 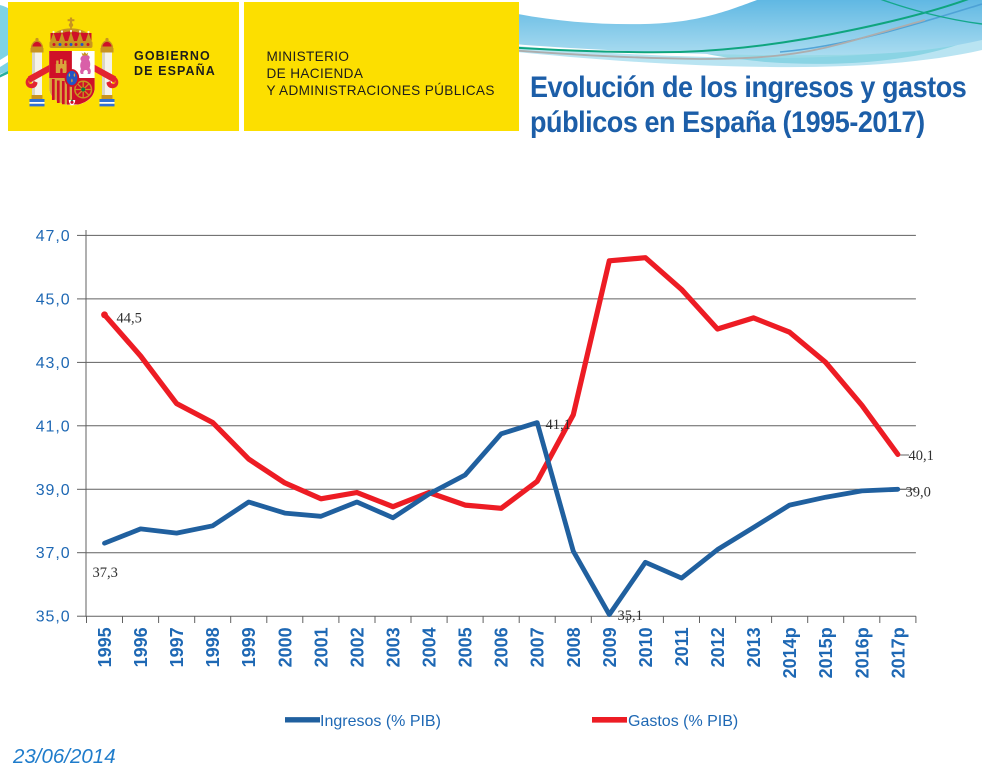 I want to click on svg-text: 1998, so click(x=213, y=647).